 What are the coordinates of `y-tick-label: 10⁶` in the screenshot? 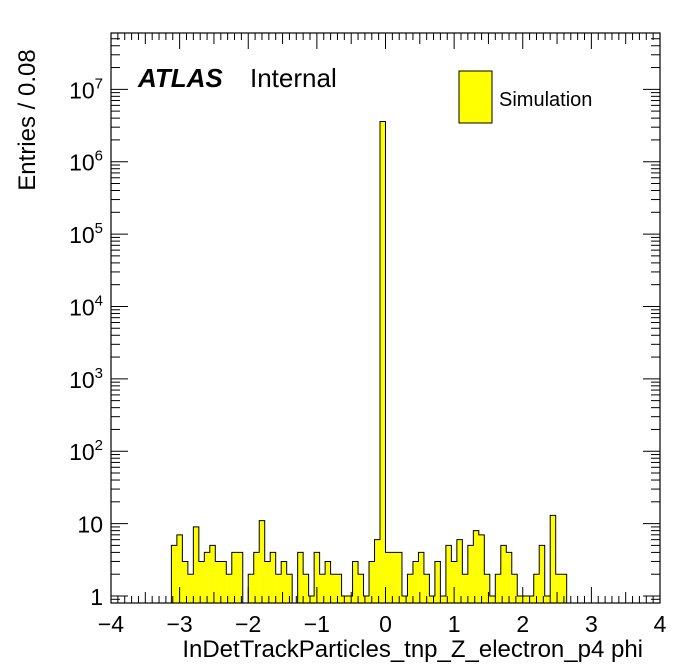 It's located at (86, 162).